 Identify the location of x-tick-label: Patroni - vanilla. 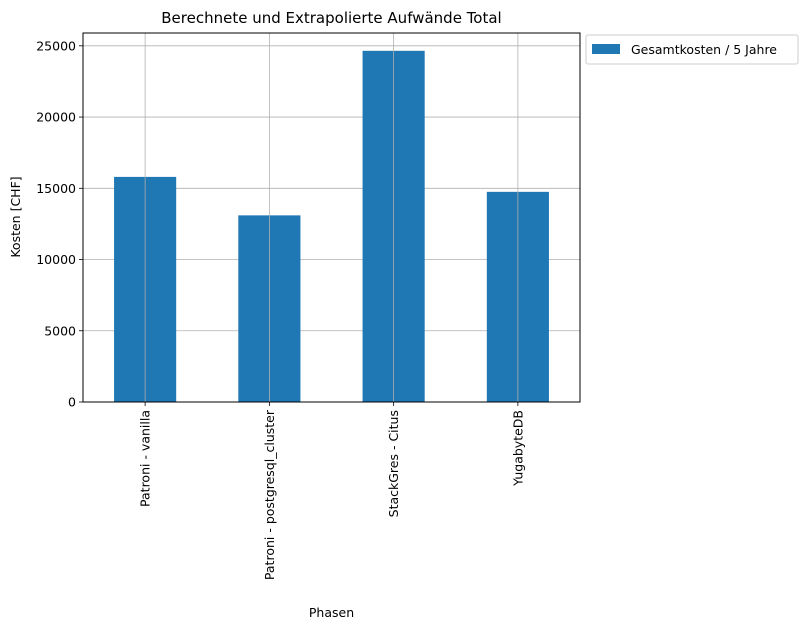
(145, 458).